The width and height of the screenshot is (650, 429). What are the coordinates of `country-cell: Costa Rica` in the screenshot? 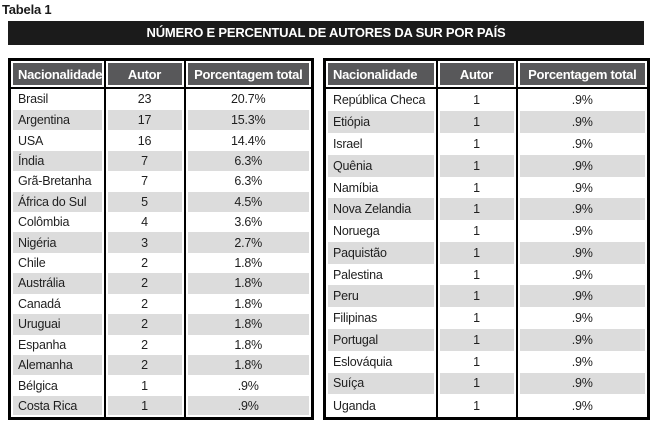 It's located at (57, 407).